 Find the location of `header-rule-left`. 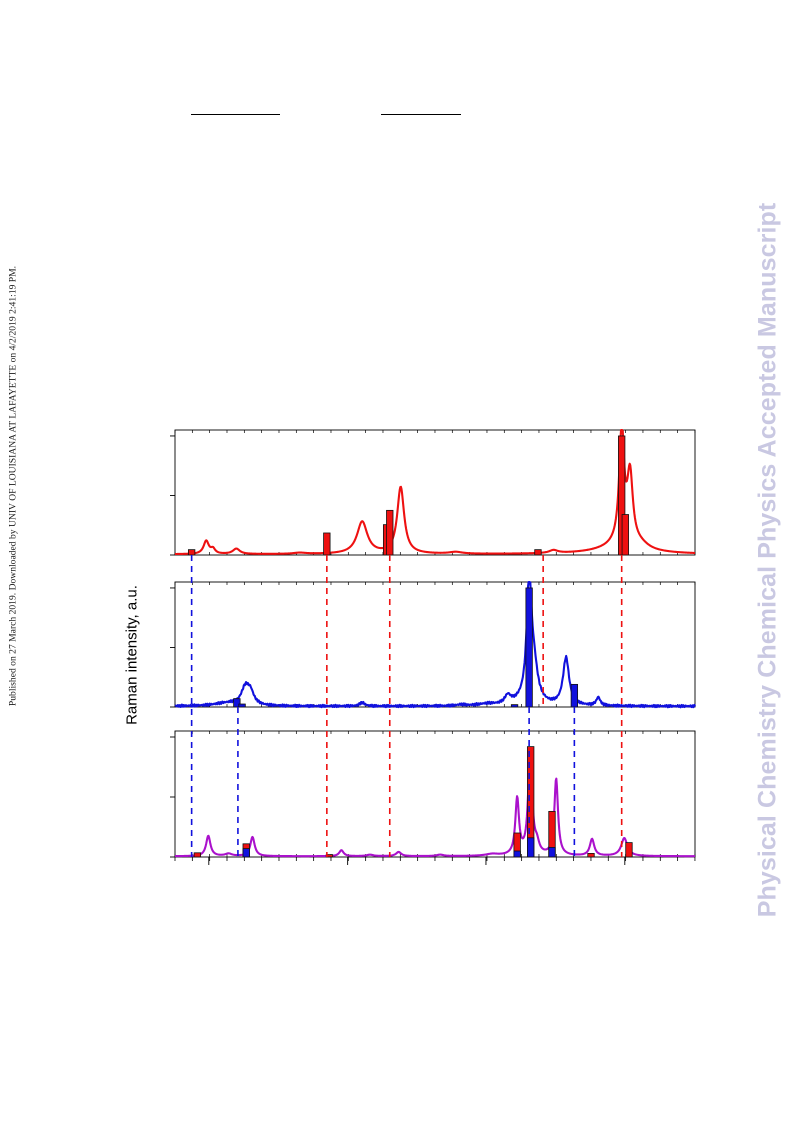

header-rule-left is located at coordinates (235, 114).